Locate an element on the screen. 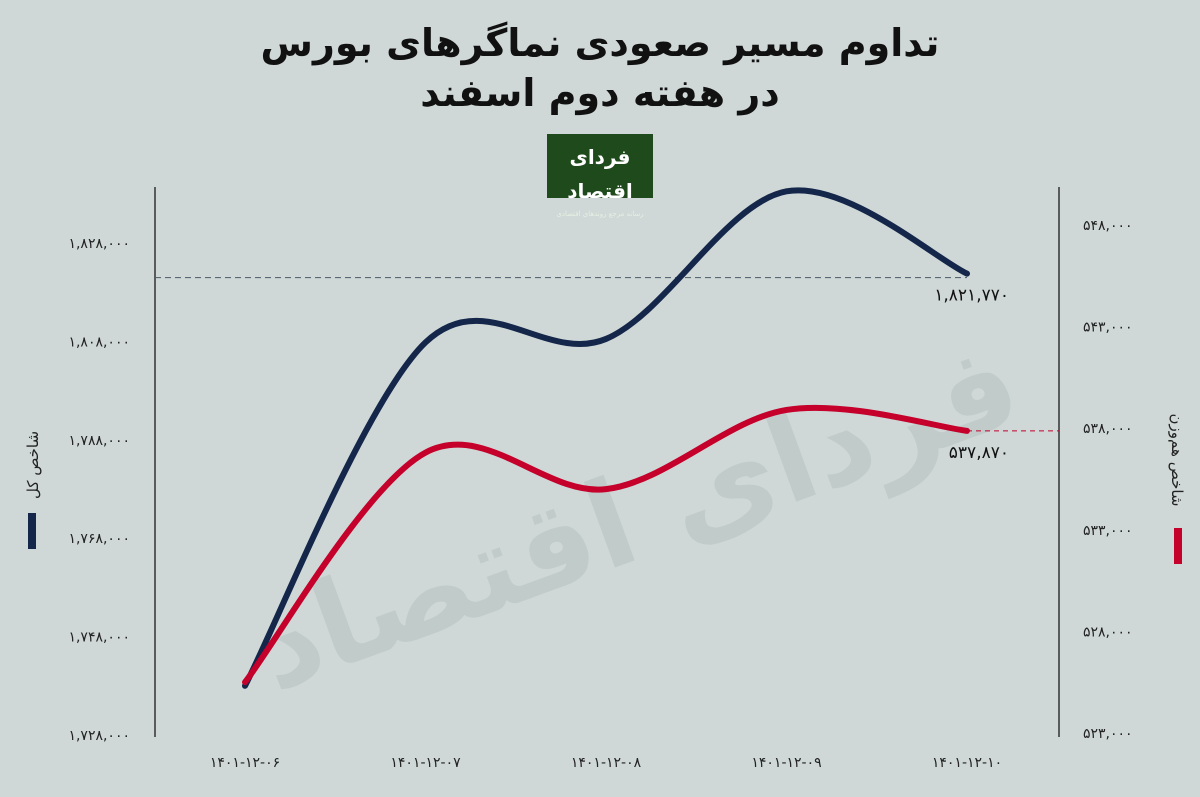  left-legend-swatch is located at coordinates (32, 531).